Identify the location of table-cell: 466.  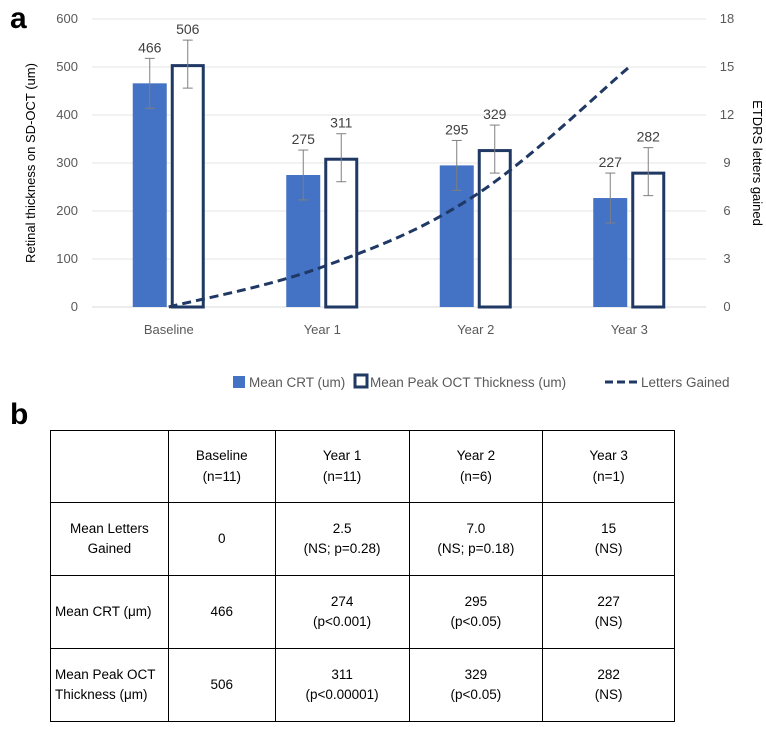
(221, 612).